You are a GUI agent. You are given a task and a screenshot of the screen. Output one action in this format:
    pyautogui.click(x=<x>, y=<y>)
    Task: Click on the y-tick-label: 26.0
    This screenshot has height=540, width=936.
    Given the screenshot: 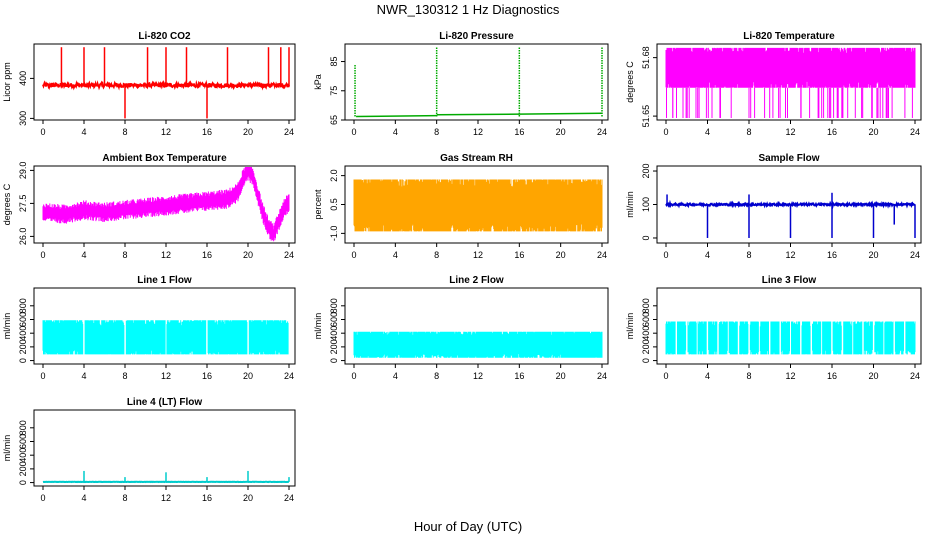 What is the action you would take?
    pyautogui.click(x=23, y=237)
    